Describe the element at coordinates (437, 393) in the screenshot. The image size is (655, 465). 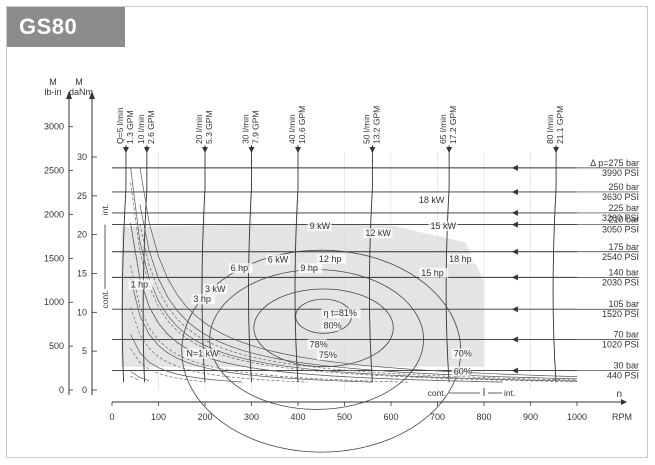
I see `cont-label-bottom: cont.` at that location.